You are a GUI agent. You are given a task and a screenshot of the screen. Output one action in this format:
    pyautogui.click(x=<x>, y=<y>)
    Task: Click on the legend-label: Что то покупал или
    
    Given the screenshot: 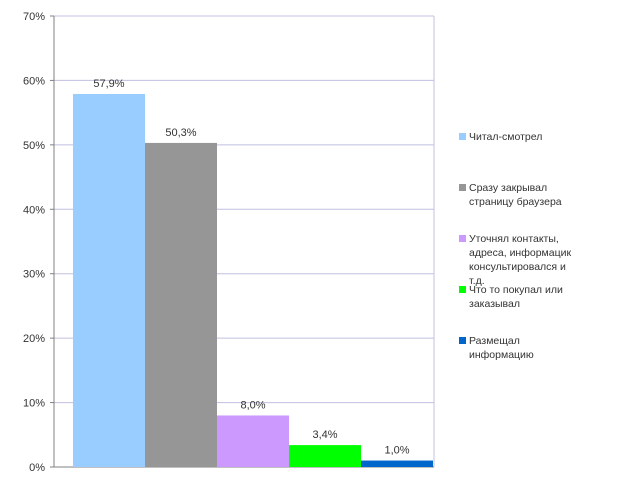 What is the action you would take?
    pyautogui.click(x=516, y=290)
    